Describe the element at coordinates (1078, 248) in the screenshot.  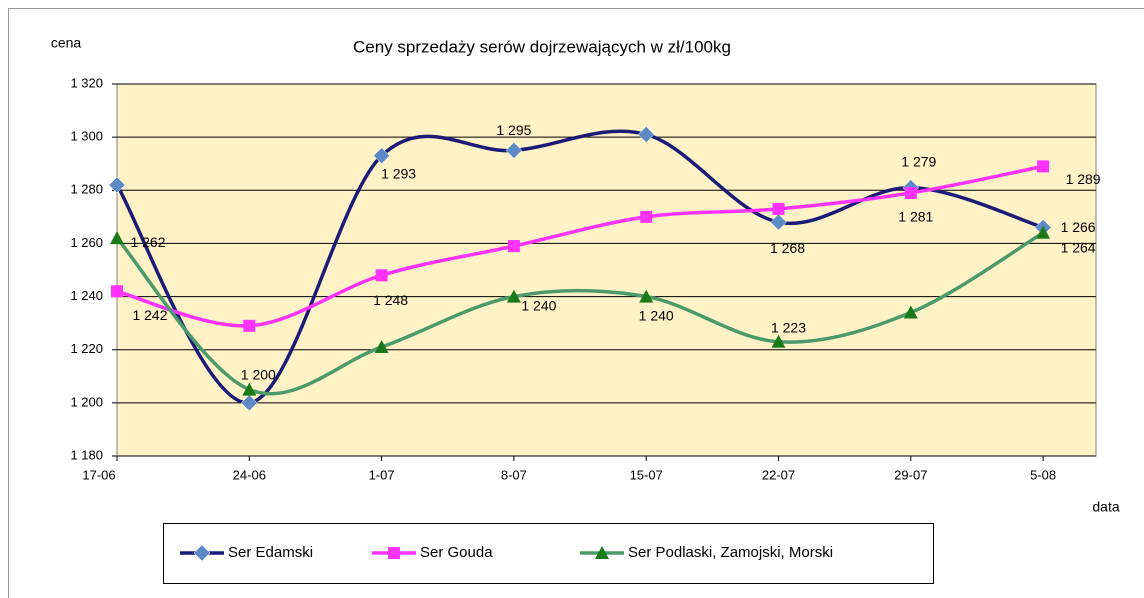
I see `data-label: 1 264` at that location.